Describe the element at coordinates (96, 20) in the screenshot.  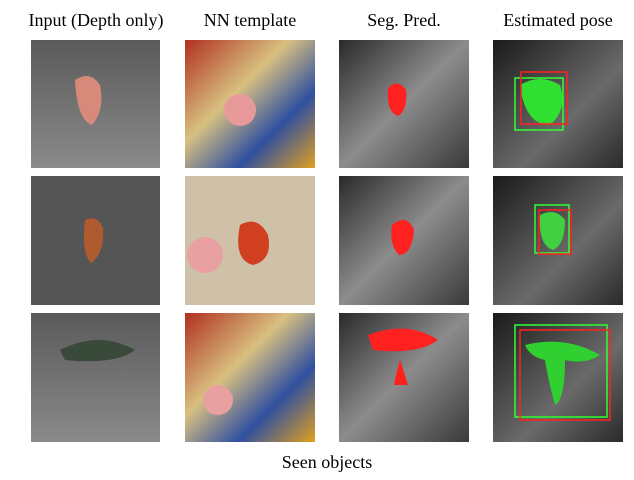
I see `column-header: Input (Depth only)` at that location.